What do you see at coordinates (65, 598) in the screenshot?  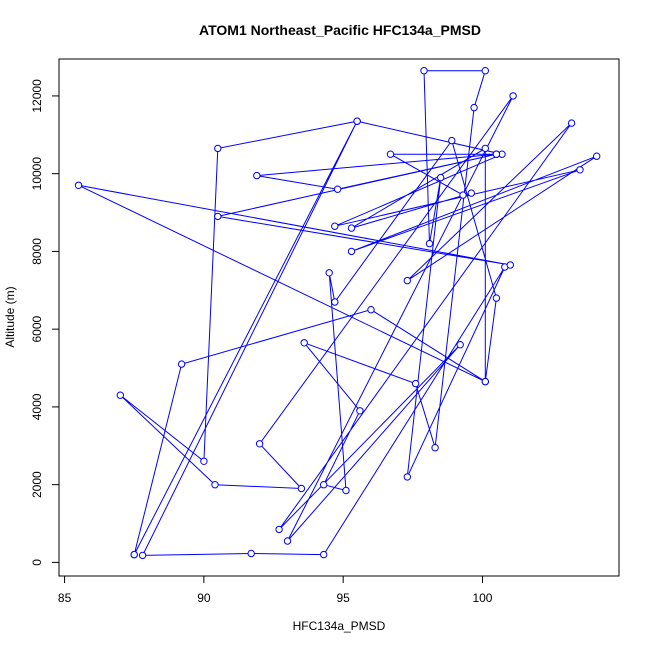 I see `x-tick-label: 85` at bounding box center [65, 598].